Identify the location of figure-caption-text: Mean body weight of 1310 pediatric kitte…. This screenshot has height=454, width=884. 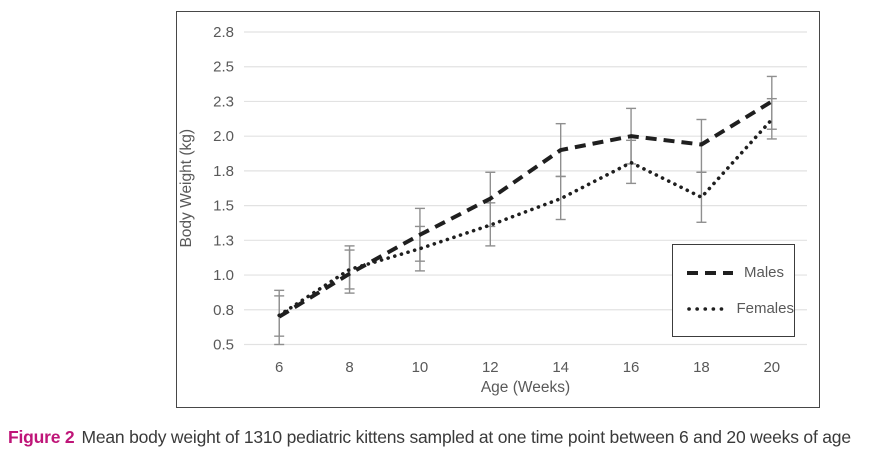
(466, 437).